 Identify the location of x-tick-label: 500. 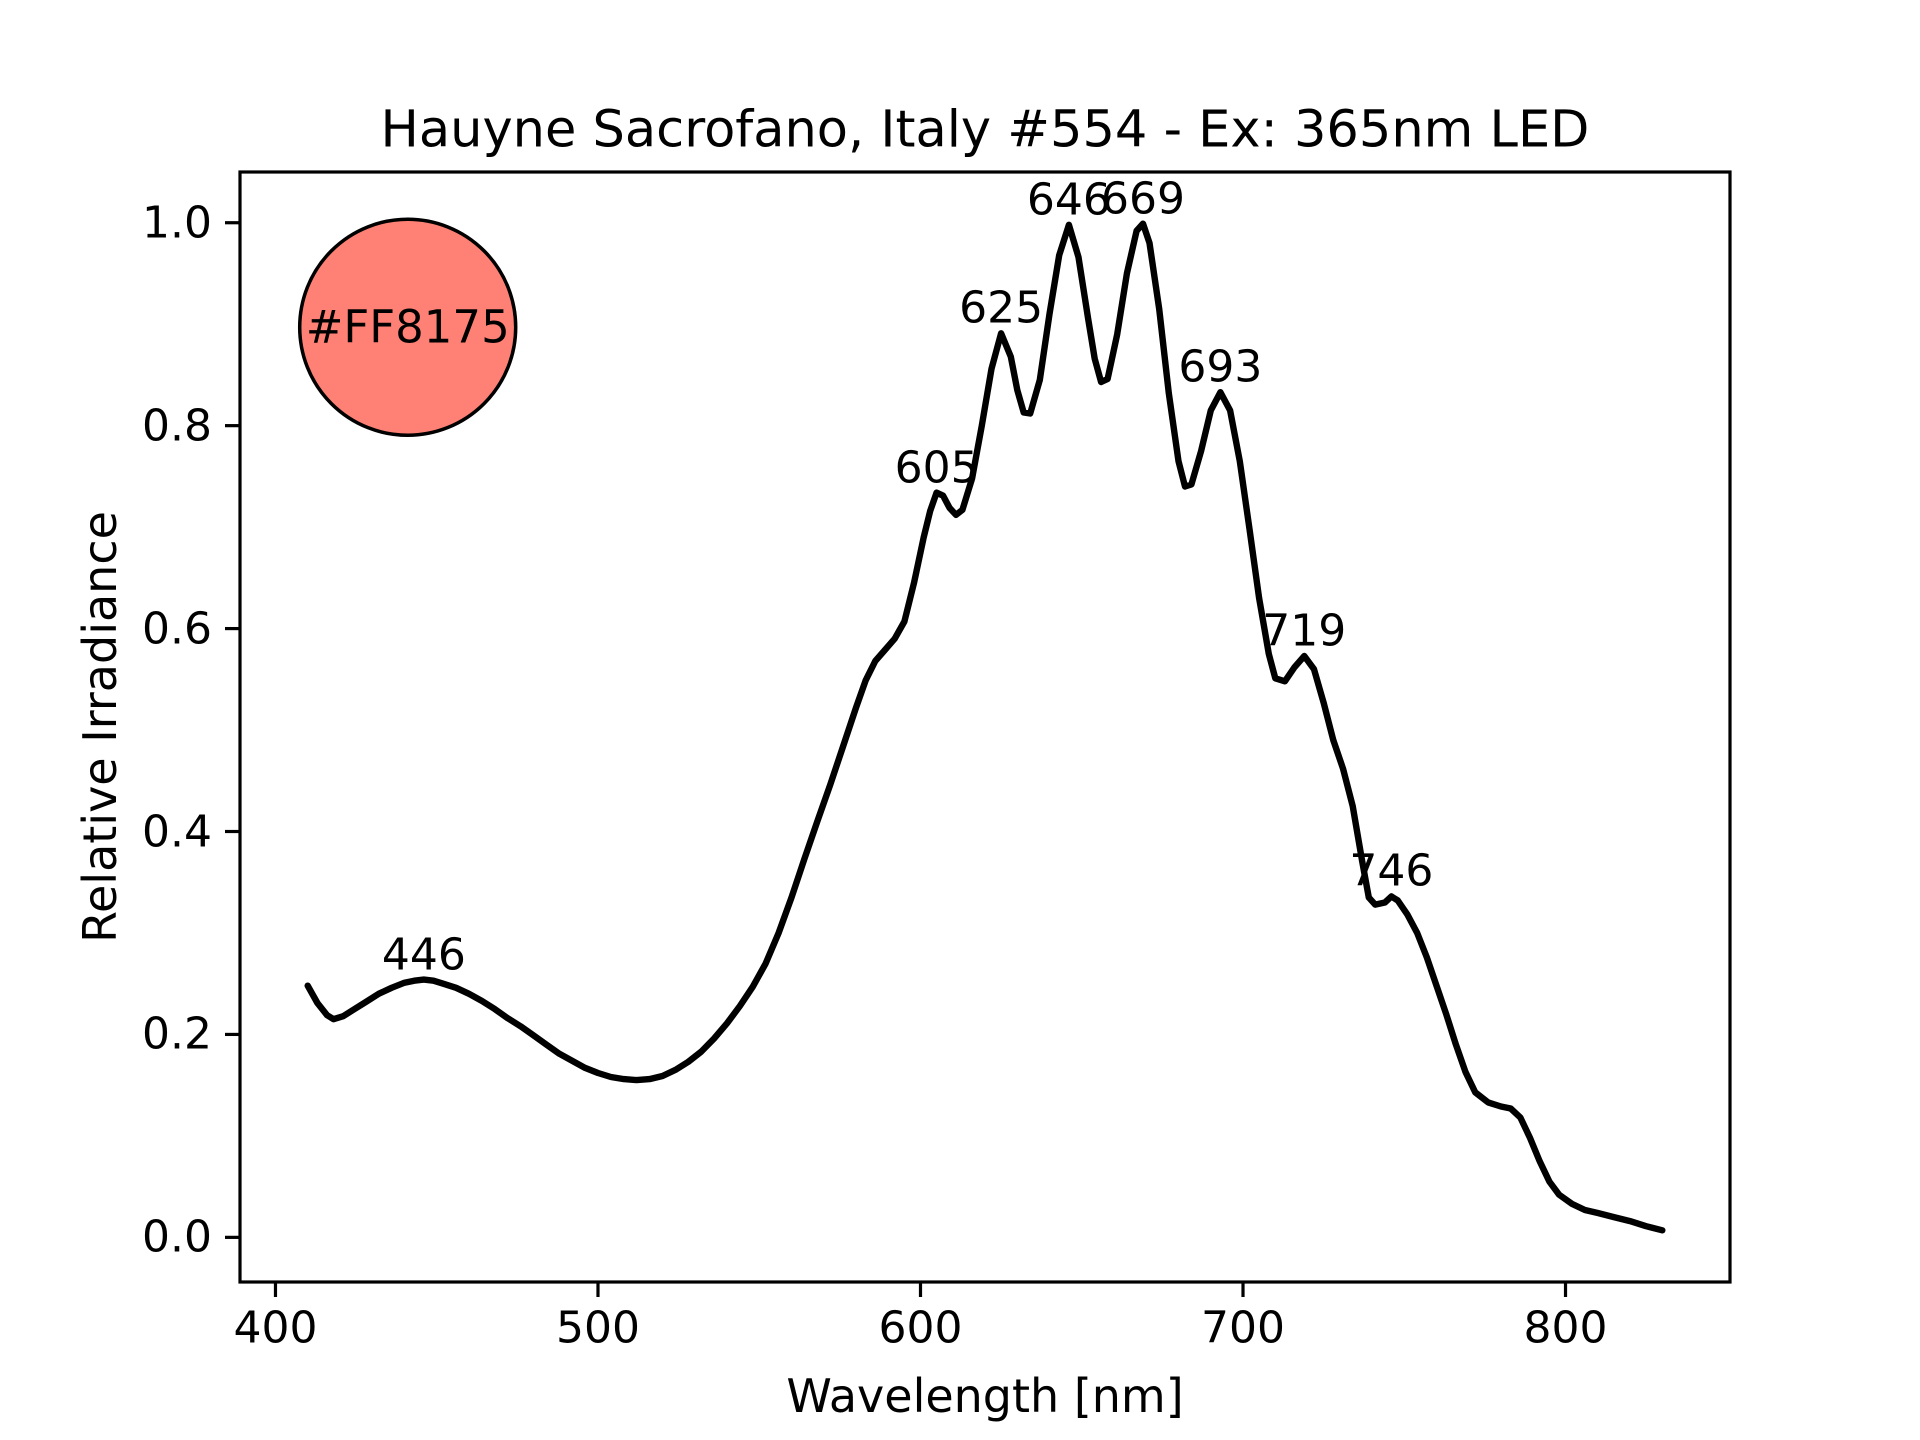
(597, 1328).